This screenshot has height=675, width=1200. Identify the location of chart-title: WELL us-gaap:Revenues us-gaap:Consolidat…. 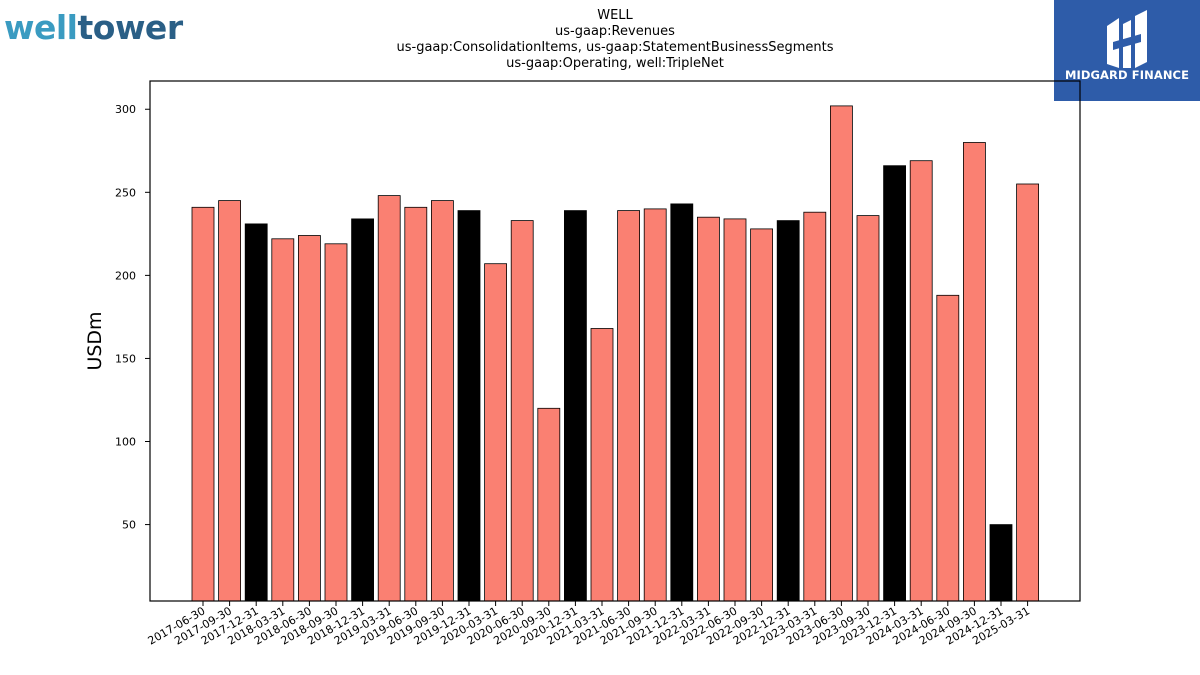
(615, 40).